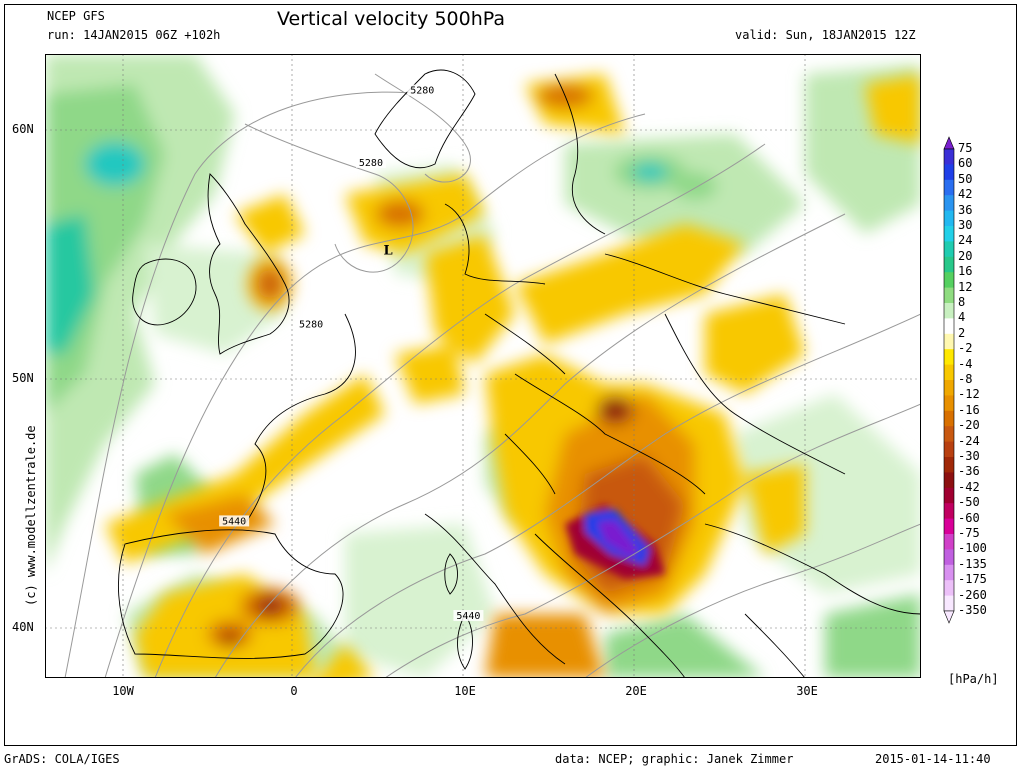 The image size is (1024, 768). What do you see at coordinates (123, 691) in the screenshot?
I see `lon-label: 10W` at bounding box center [123, 691].